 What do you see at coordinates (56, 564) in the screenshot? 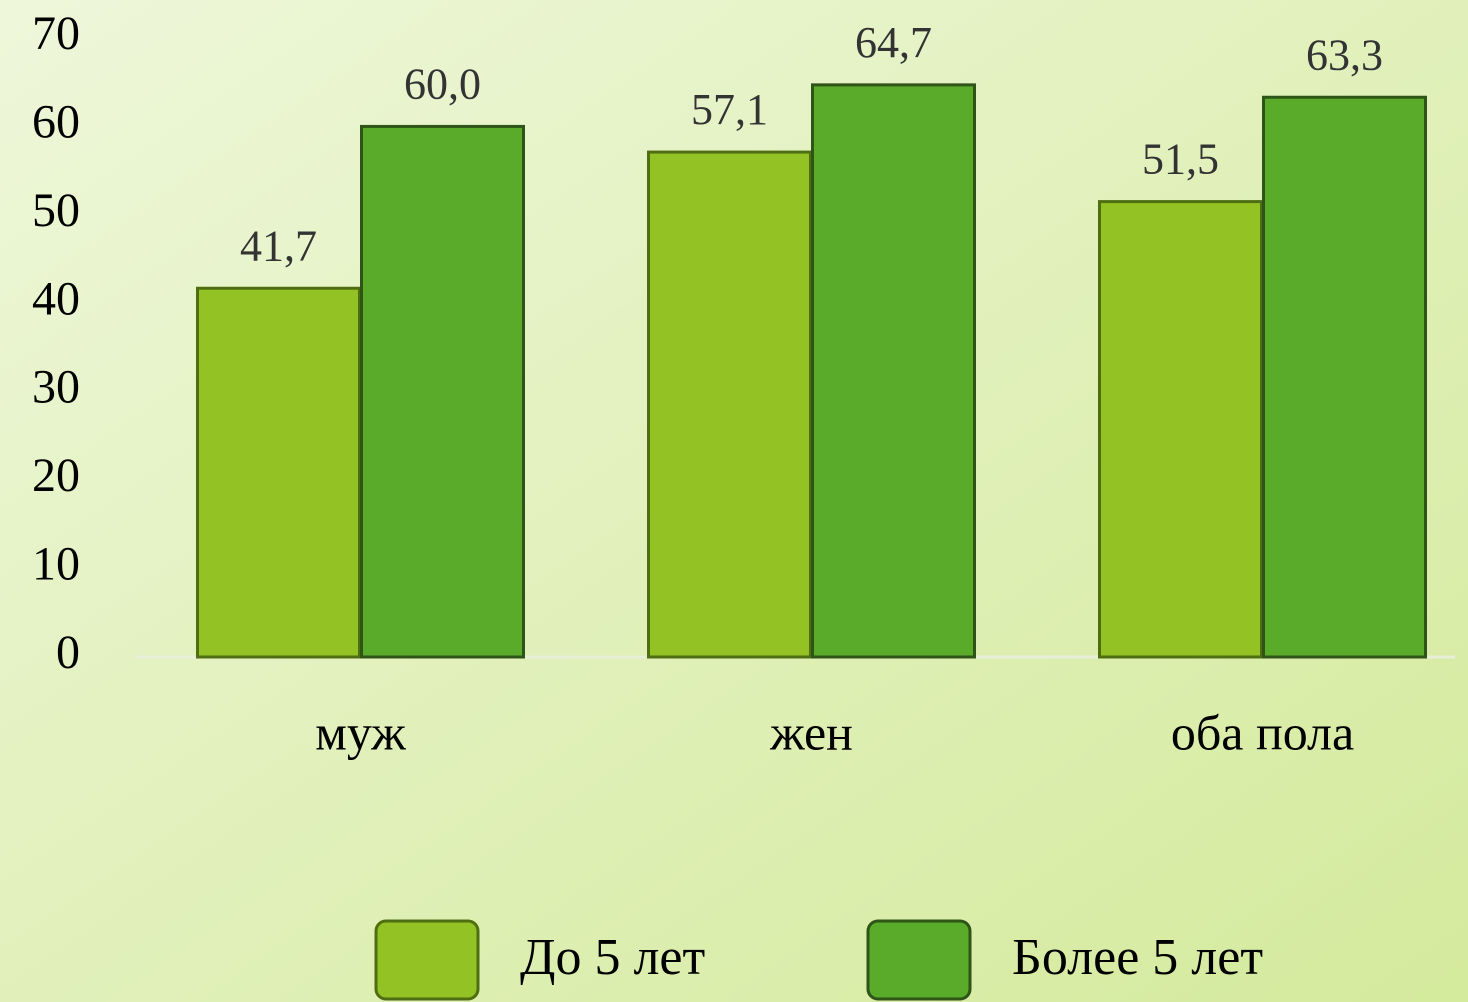
I see `y-tick-label: 10` at bounding box center [56, 564].